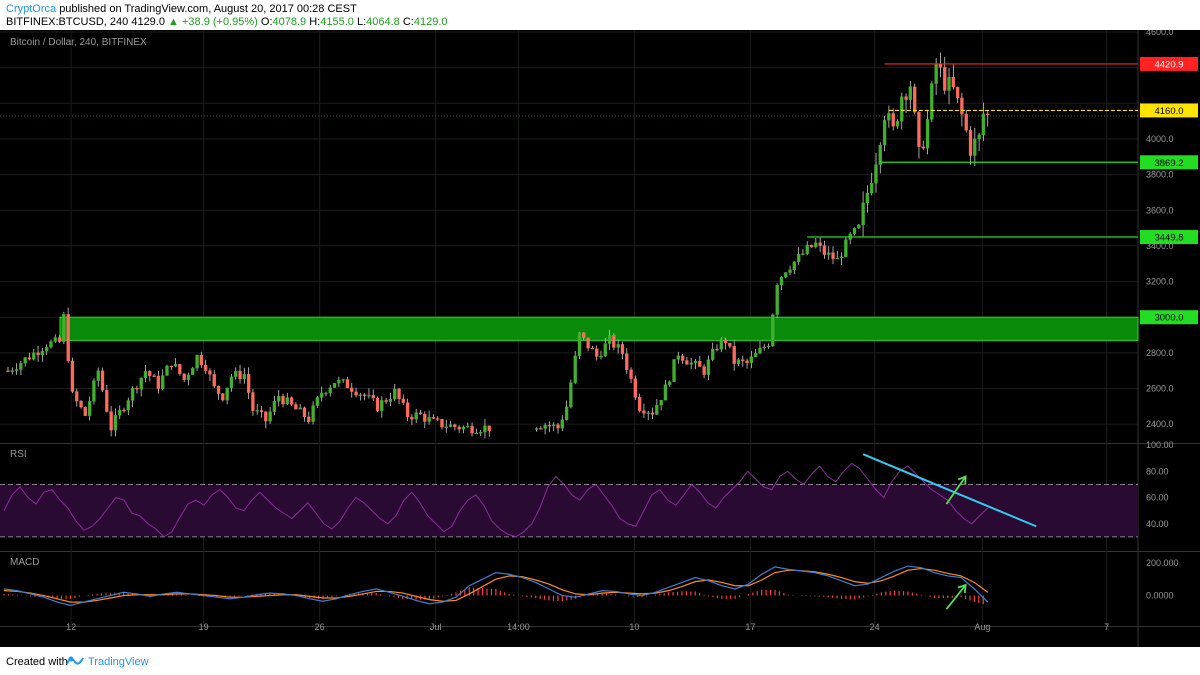  What do you see at coordinates (71, 627) in the screenshot?
I see `x-tick-label: 12` at bounding box center [71, 627].